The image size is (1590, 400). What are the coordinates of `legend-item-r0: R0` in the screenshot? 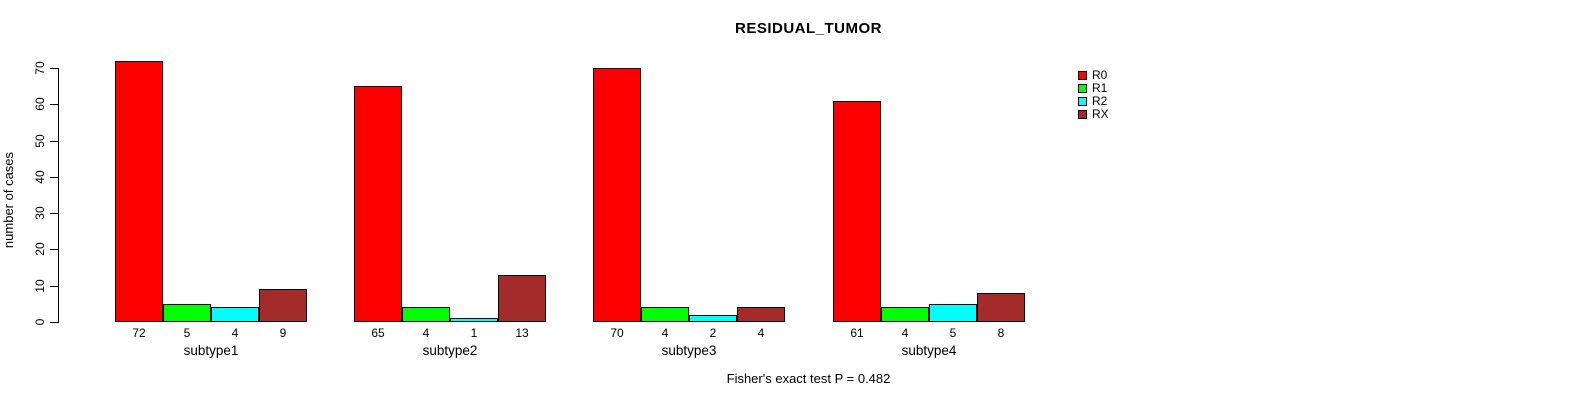 It's located at (1093, 75).